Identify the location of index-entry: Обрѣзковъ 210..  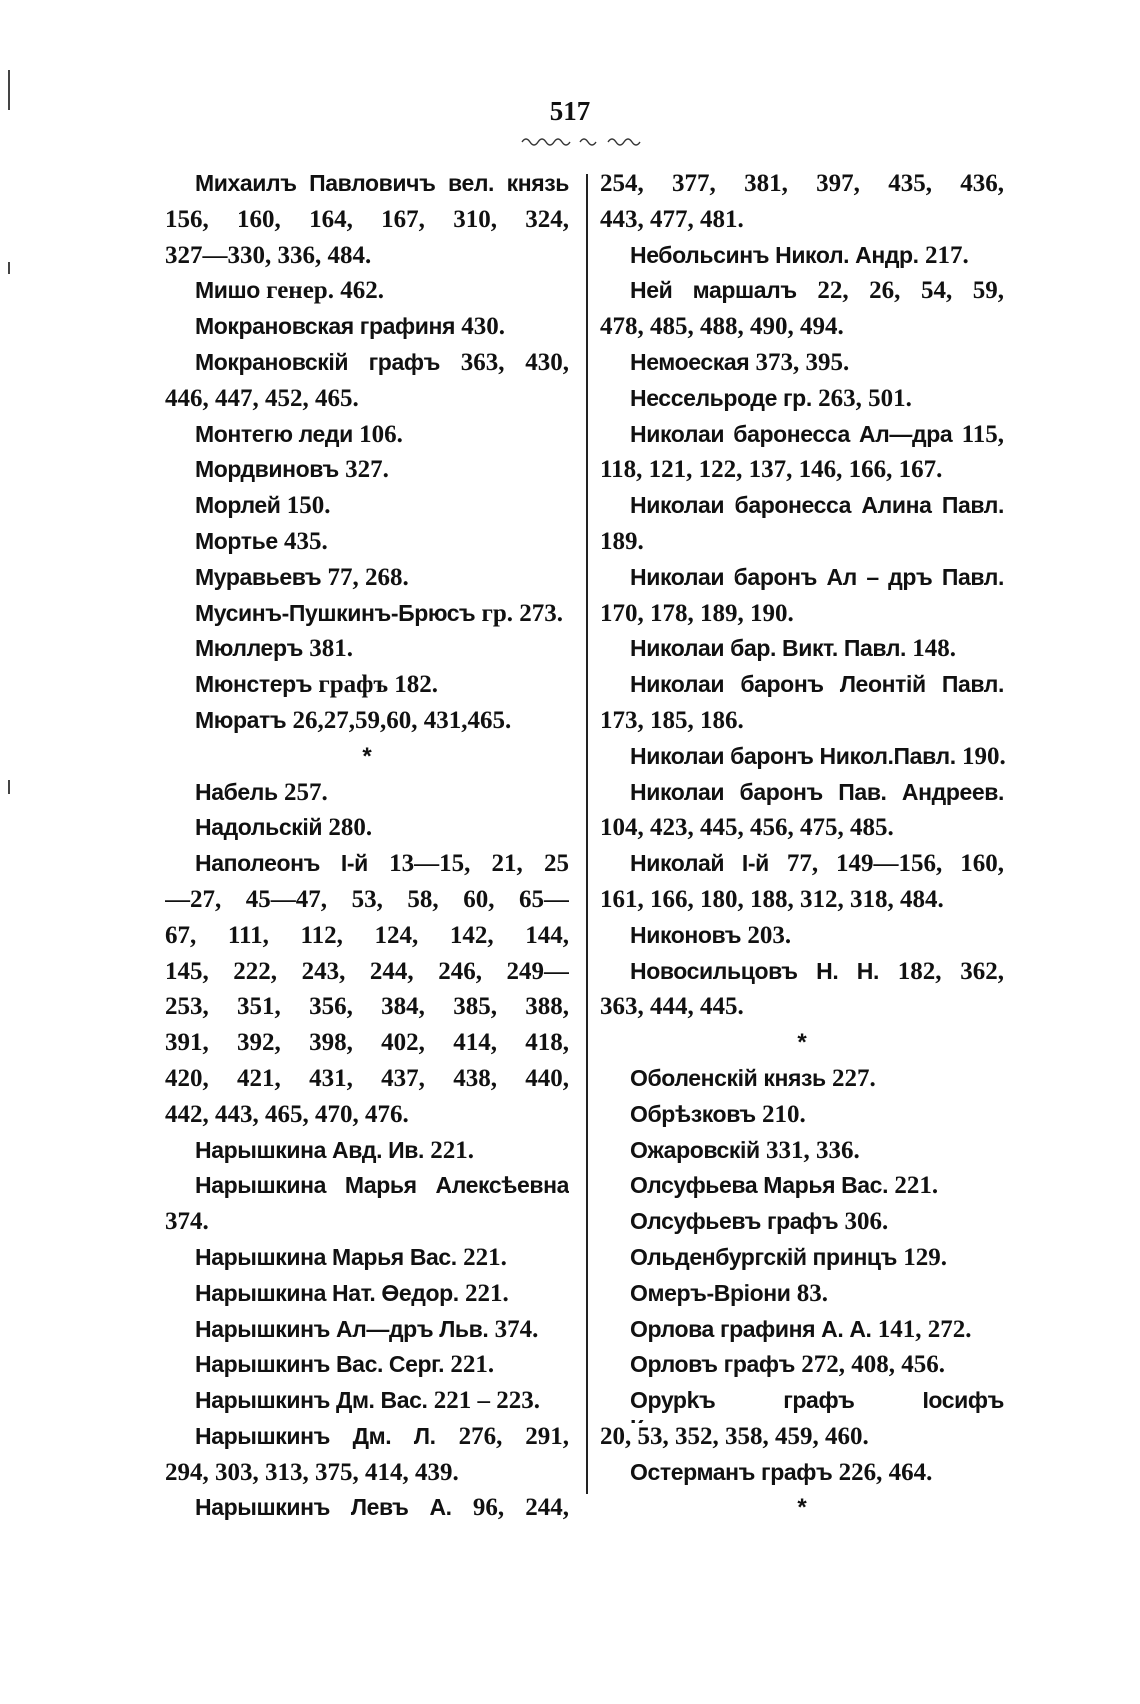
(802, 1119).